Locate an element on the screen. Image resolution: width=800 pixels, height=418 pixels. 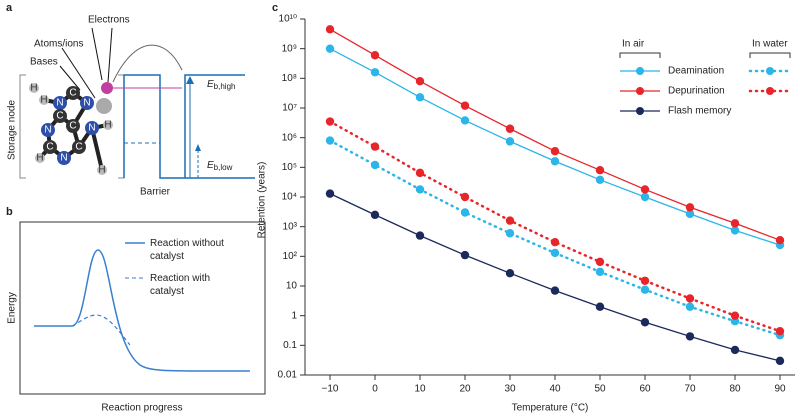
y-tick-label: 10⁷ is located at coordinates (289, 108).